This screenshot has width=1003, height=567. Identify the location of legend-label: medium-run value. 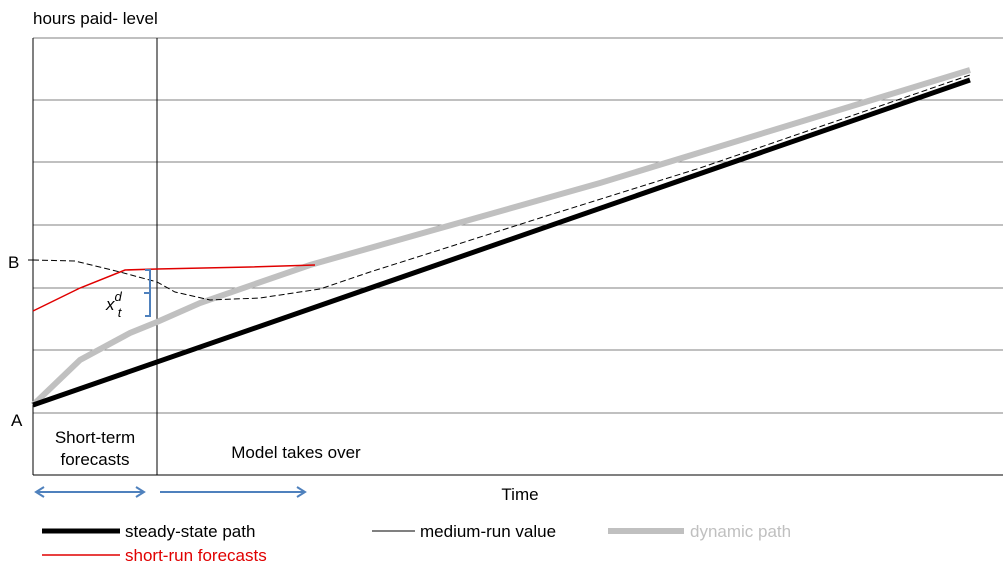
(488, 531).